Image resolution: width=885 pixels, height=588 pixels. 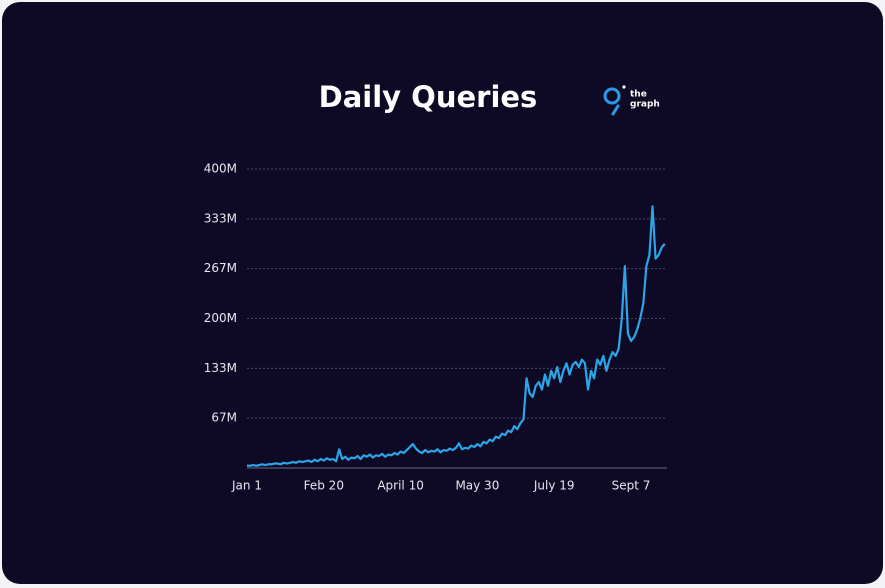 I want to click on y-tick-label: 333M, so click(x=220, y=218).